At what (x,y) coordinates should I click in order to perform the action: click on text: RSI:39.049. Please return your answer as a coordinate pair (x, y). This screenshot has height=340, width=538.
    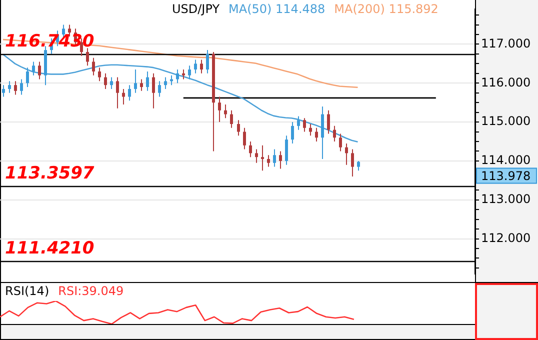
    Looking at the image, I should click on (91, 291).